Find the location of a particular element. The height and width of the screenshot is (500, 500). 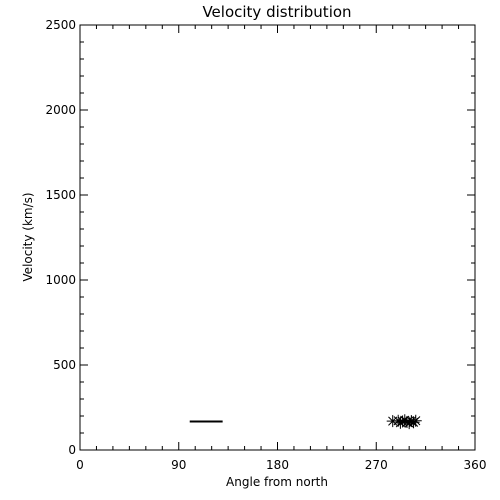

x-tick-label: 90 is located at coordinates (178, 465).